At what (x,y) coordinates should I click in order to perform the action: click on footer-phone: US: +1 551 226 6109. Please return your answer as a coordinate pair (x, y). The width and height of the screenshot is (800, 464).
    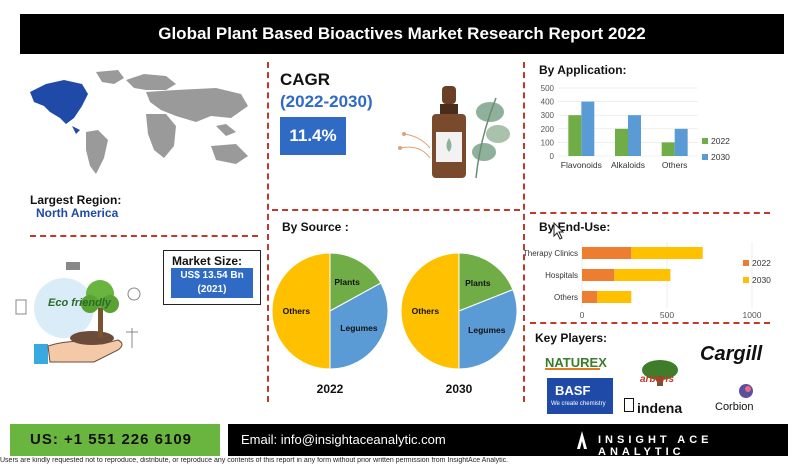
    Looking at the image, I should click on (115, 440).